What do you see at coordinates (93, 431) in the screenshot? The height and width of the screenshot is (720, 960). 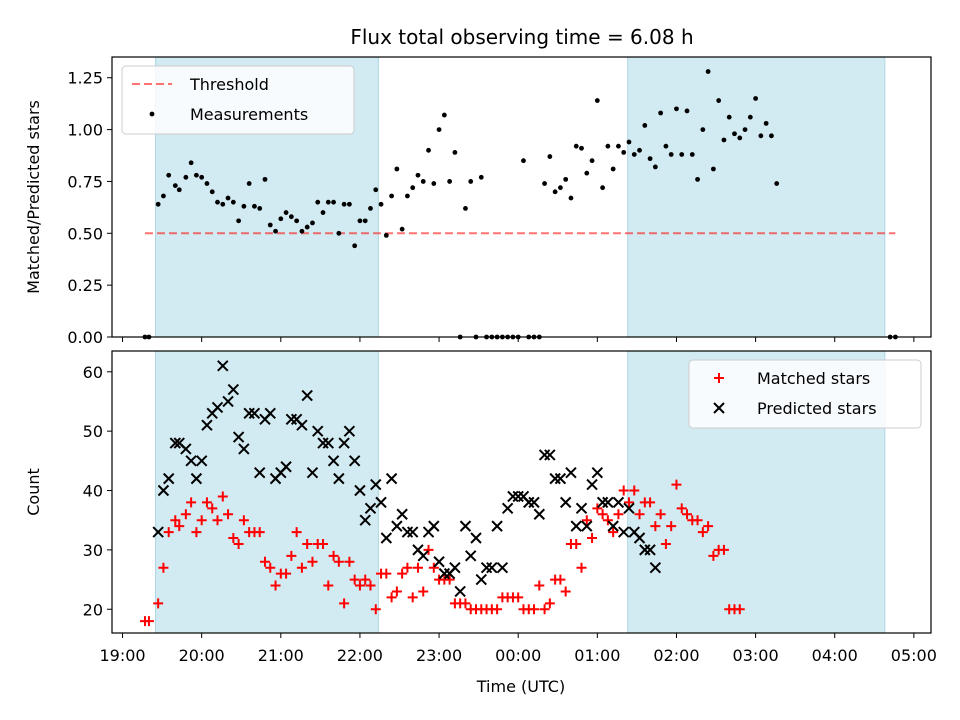 I see `y-tick-label: 50` at bounding box center [93, 431].